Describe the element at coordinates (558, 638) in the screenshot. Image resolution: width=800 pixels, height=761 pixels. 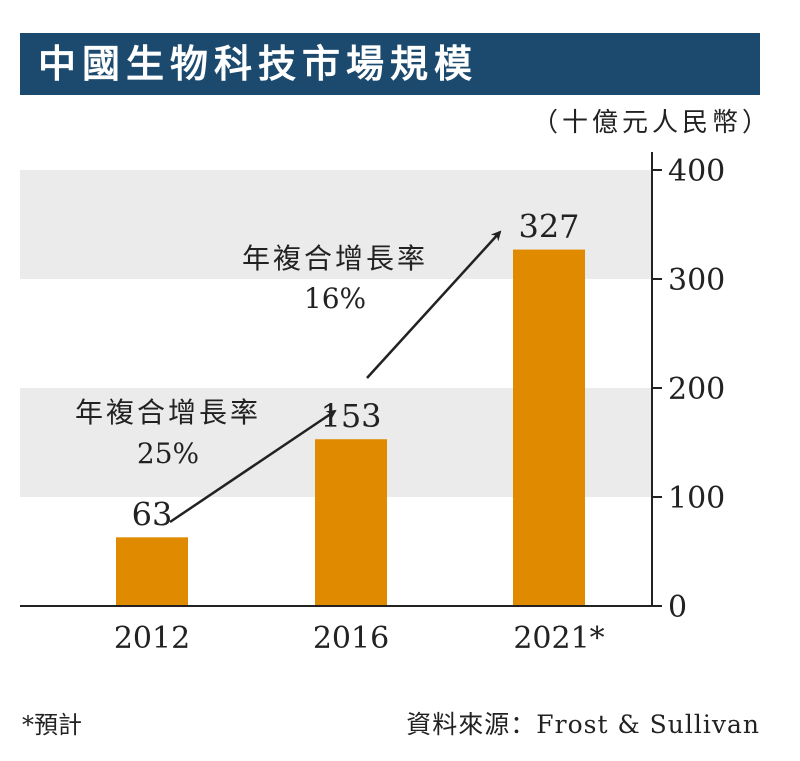
I see `x-tick-label: 2021*` at that location.